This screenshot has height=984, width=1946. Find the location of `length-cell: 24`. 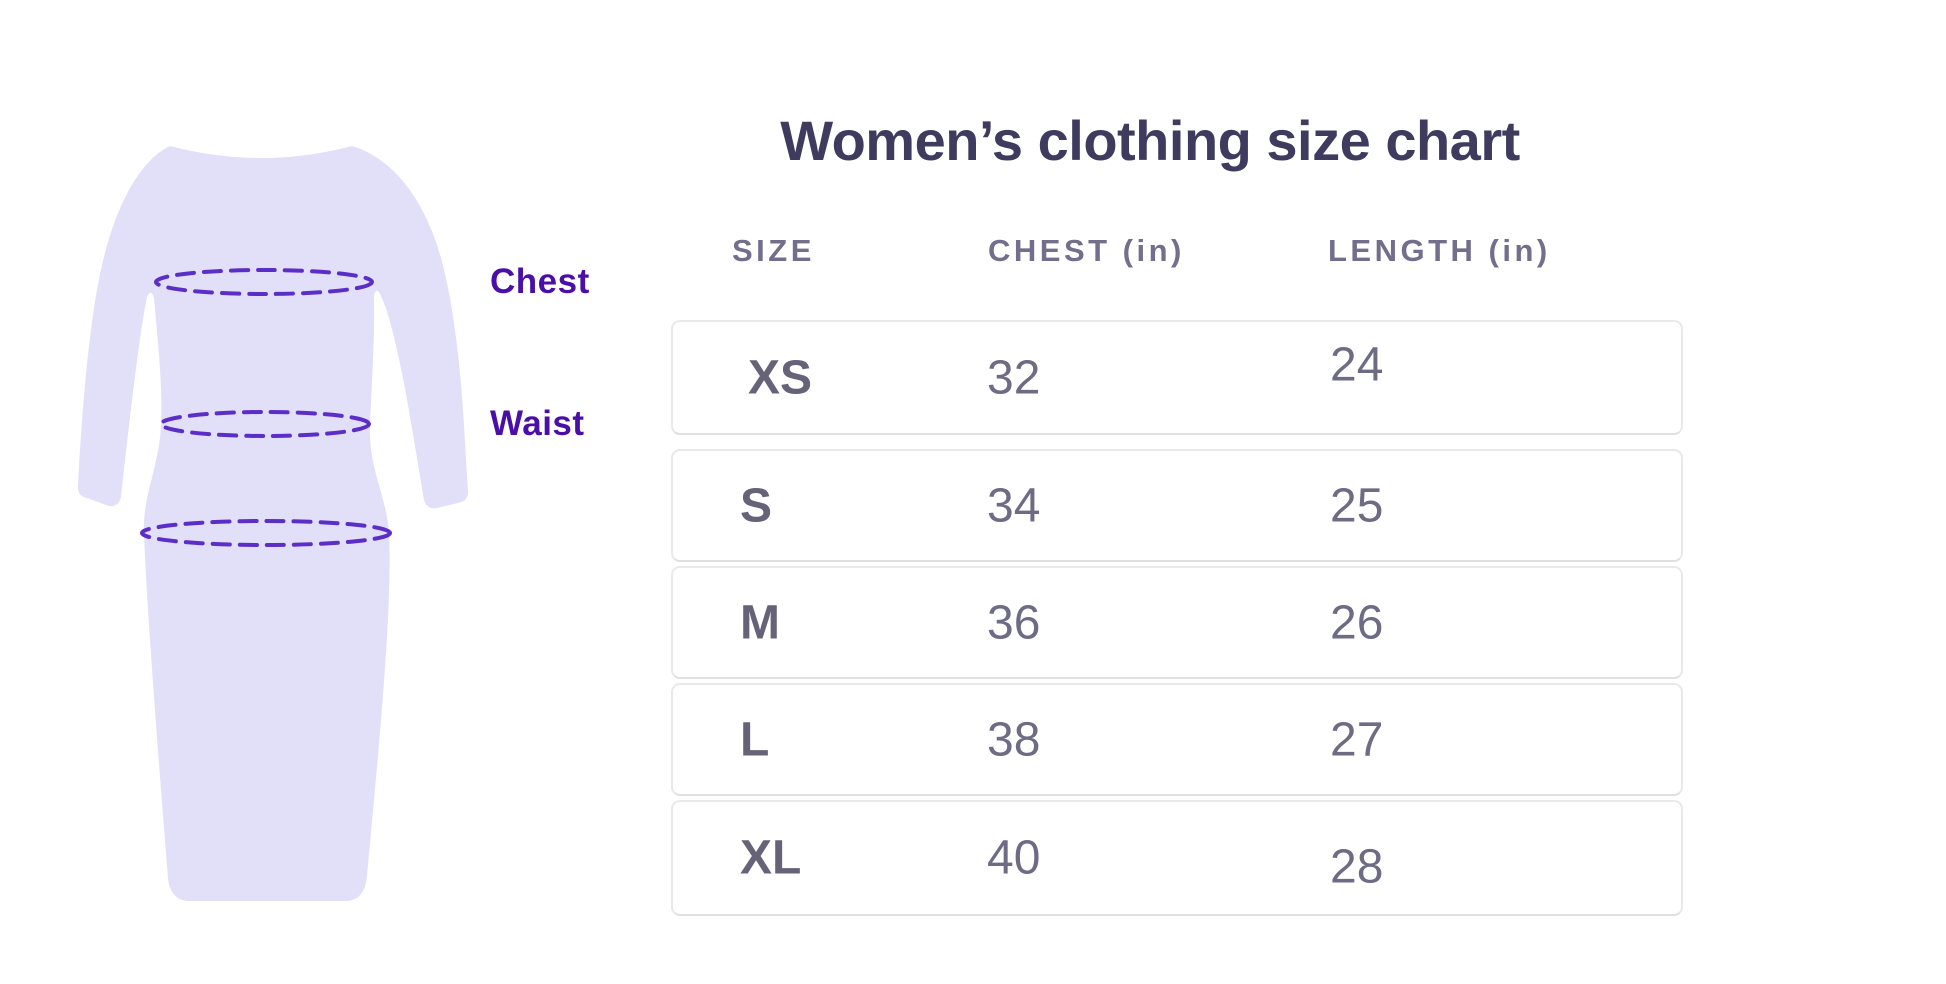

length-cell: 24 is located at coordinates (1357, 364).